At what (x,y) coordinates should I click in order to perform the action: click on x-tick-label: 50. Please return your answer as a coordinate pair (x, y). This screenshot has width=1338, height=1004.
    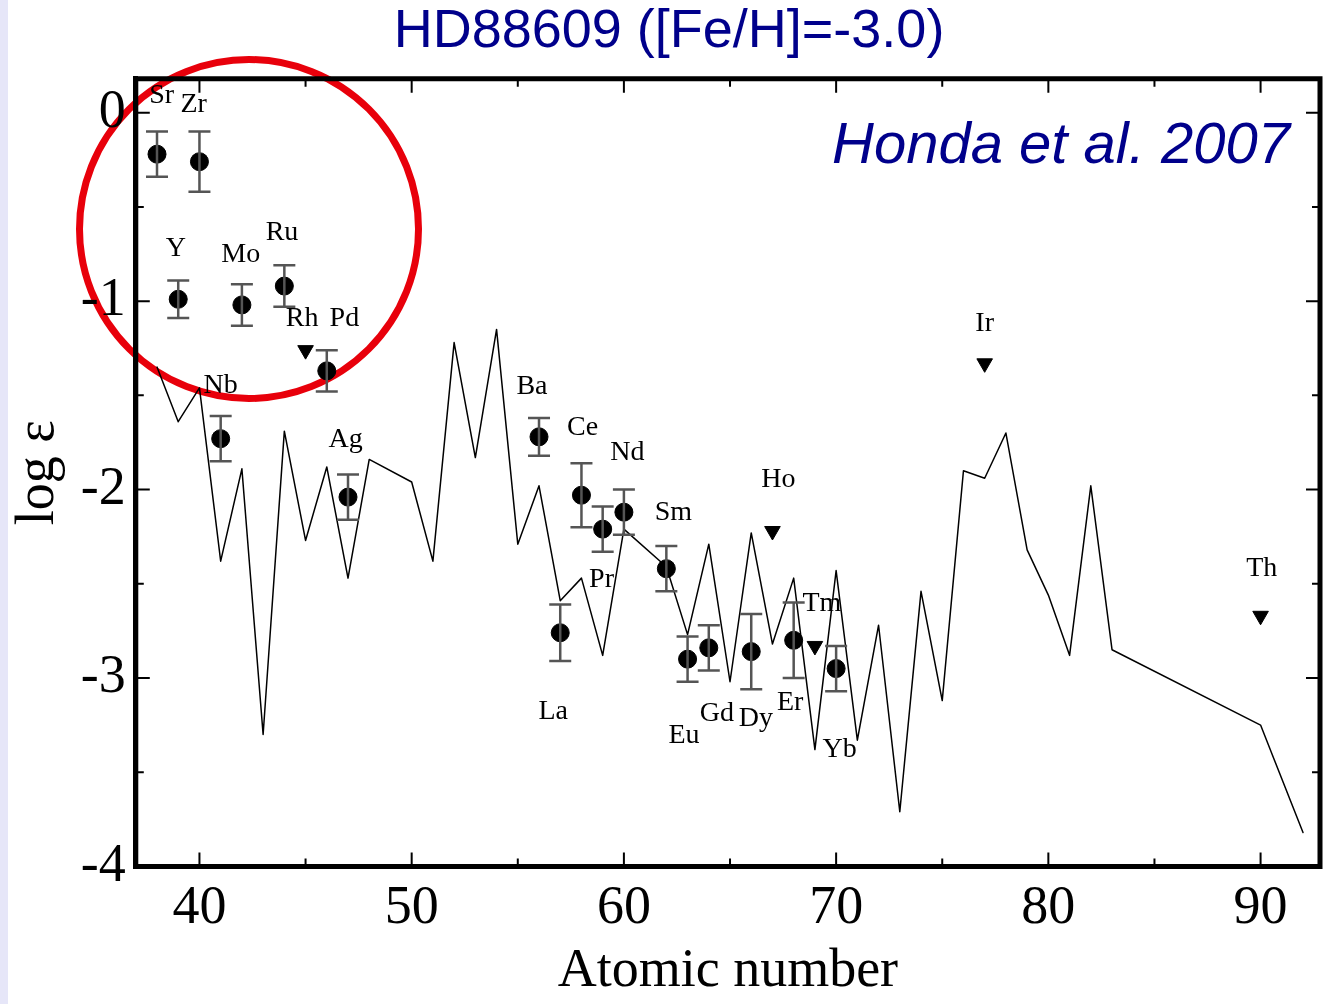
    Looking at the image, I should click on (411, 904).